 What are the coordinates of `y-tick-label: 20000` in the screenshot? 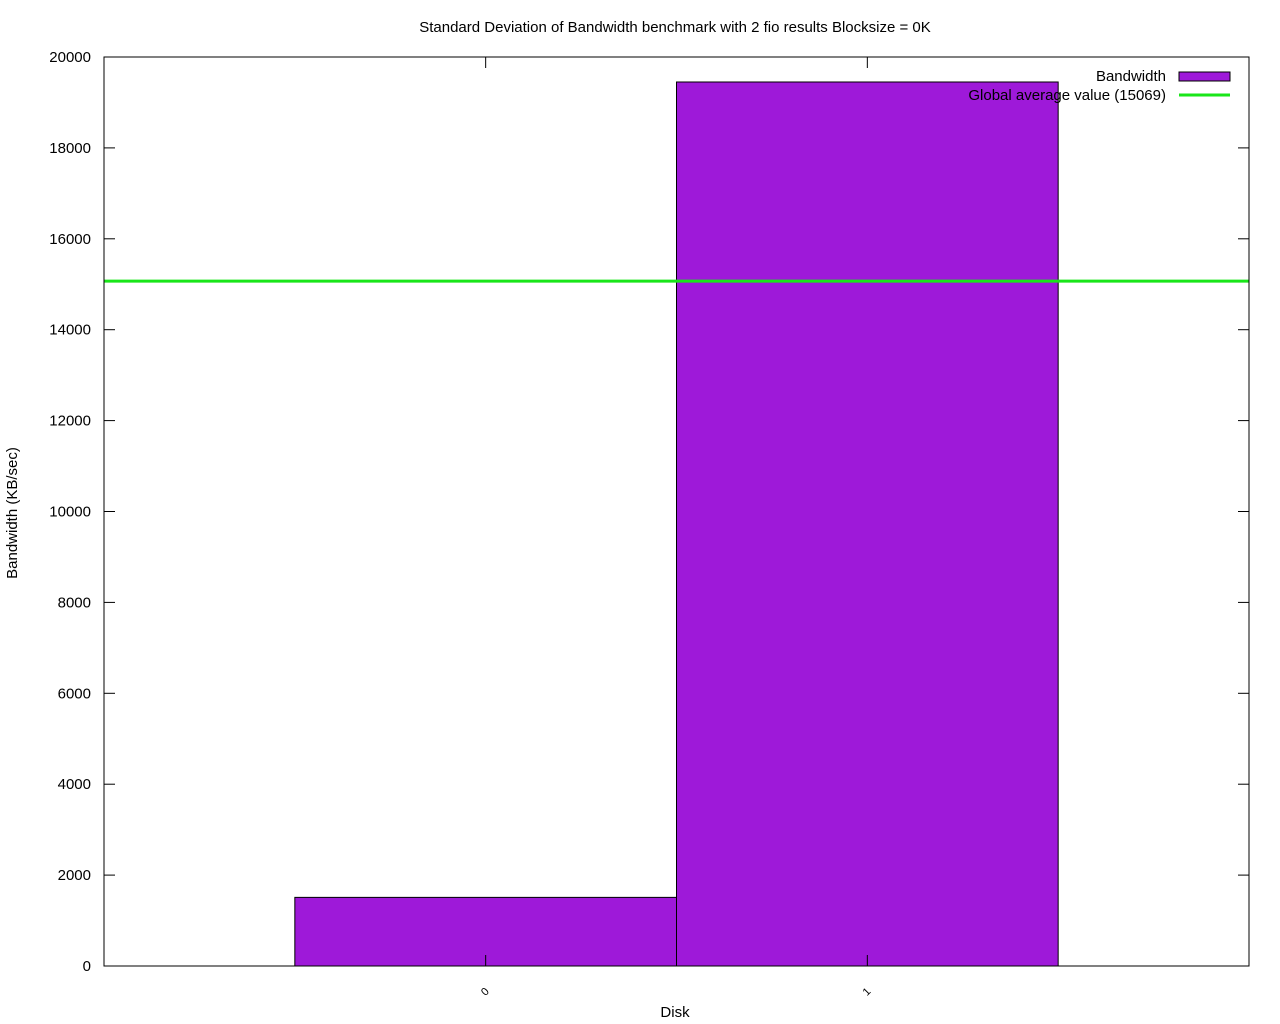 It's located at (70, 57).